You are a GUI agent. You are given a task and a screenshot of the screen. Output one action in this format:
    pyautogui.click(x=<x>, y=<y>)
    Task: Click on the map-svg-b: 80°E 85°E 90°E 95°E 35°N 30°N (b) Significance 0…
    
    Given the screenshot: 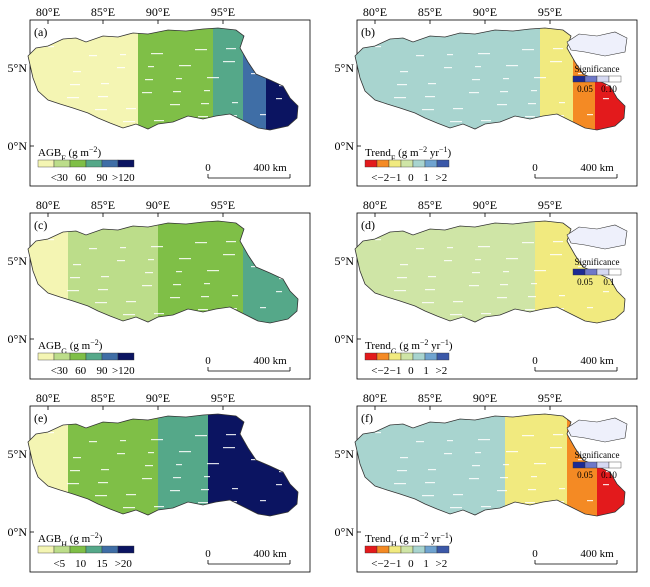 What is the action you would take?
    pyautogui.click(x=483, y=96)
    